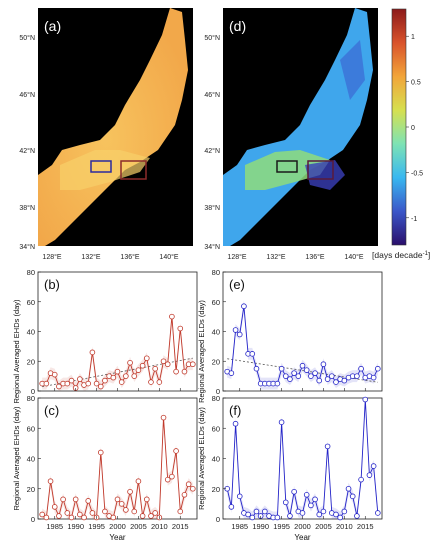  What do you see at coordinates (51, 410) in the screenshot?
I see `panel-label: (c)` at bounding box center [51, 410].